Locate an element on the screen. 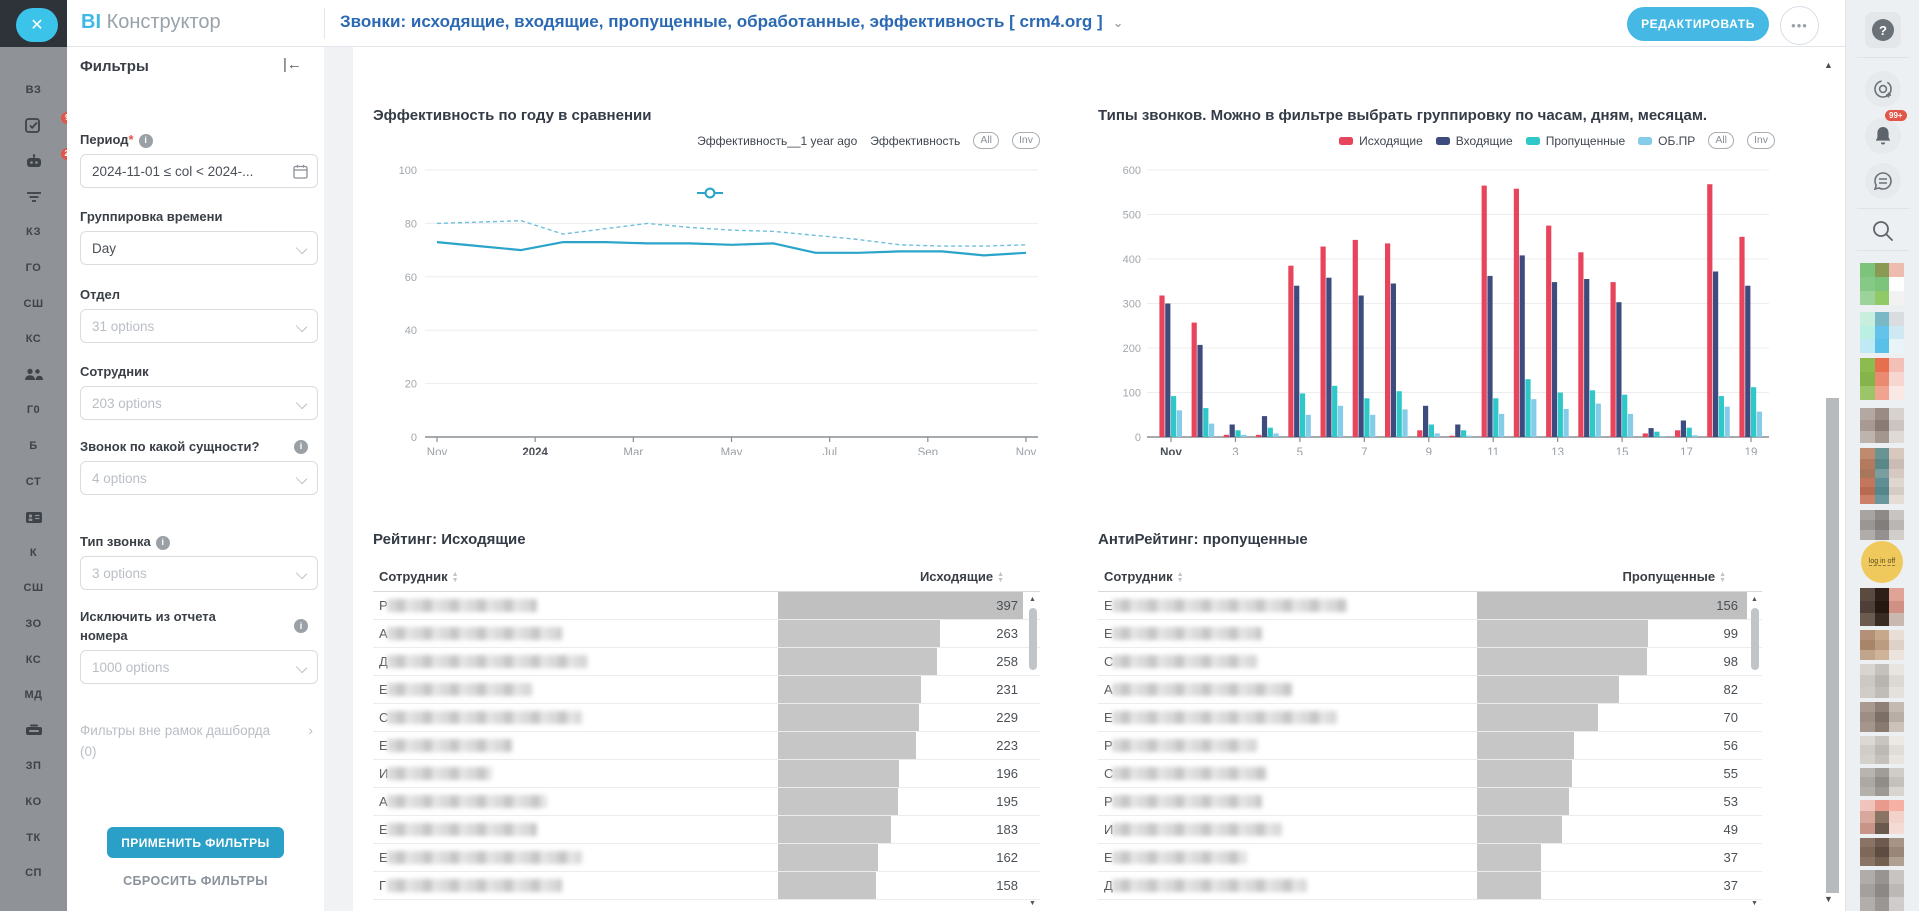  app-logo: BI Конструктор is located at coordinates (151, 22).